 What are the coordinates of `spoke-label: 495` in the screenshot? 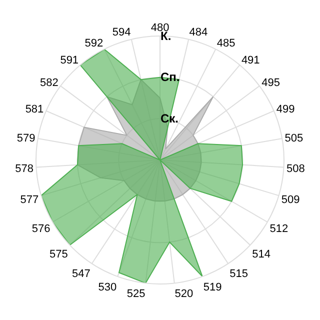 It's located at (271, 83).